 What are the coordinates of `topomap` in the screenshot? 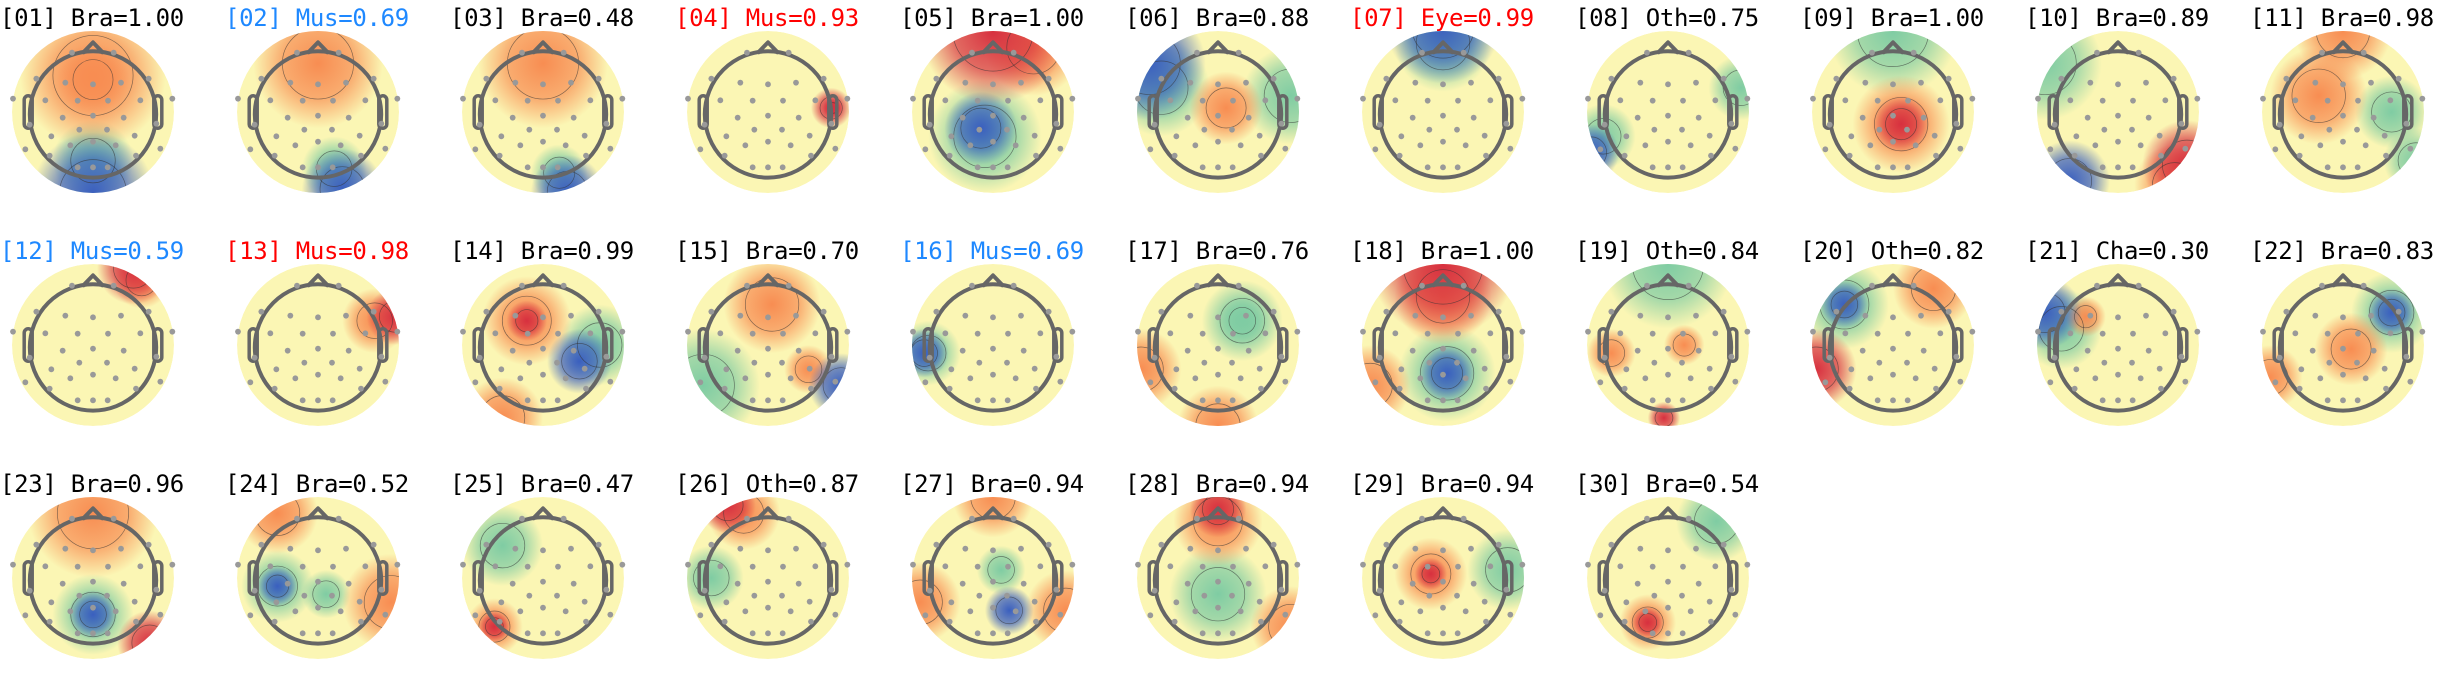 It's located at (545, 581).